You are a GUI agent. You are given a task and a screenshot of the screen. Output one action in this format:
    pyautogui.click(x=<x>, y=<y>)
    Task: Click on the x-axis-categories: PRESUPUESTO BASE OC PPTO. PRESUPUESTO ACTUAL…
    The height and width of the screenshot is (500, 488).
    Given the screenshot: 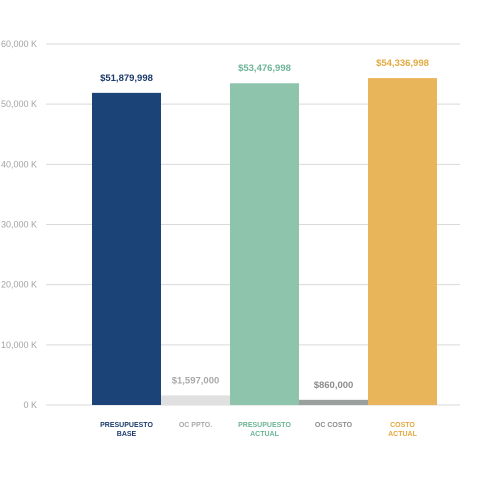 What is the action you would take?
    pyautogui.click(x=258, y=430)
    